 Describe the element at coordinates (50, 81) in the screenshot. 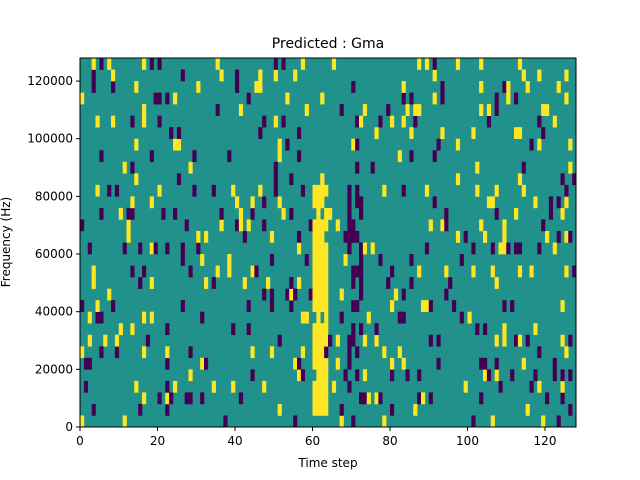

I see `y-tick-label: 120000` at that location.